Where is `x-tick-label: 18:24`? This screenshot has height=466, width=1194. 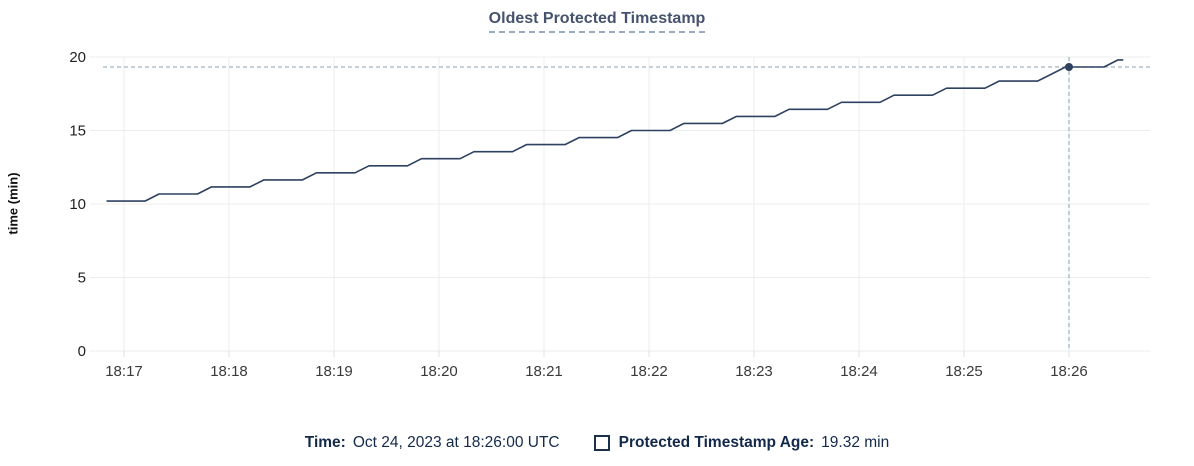
x-tick-label: 18:24 is located at coordinates (859, 371).